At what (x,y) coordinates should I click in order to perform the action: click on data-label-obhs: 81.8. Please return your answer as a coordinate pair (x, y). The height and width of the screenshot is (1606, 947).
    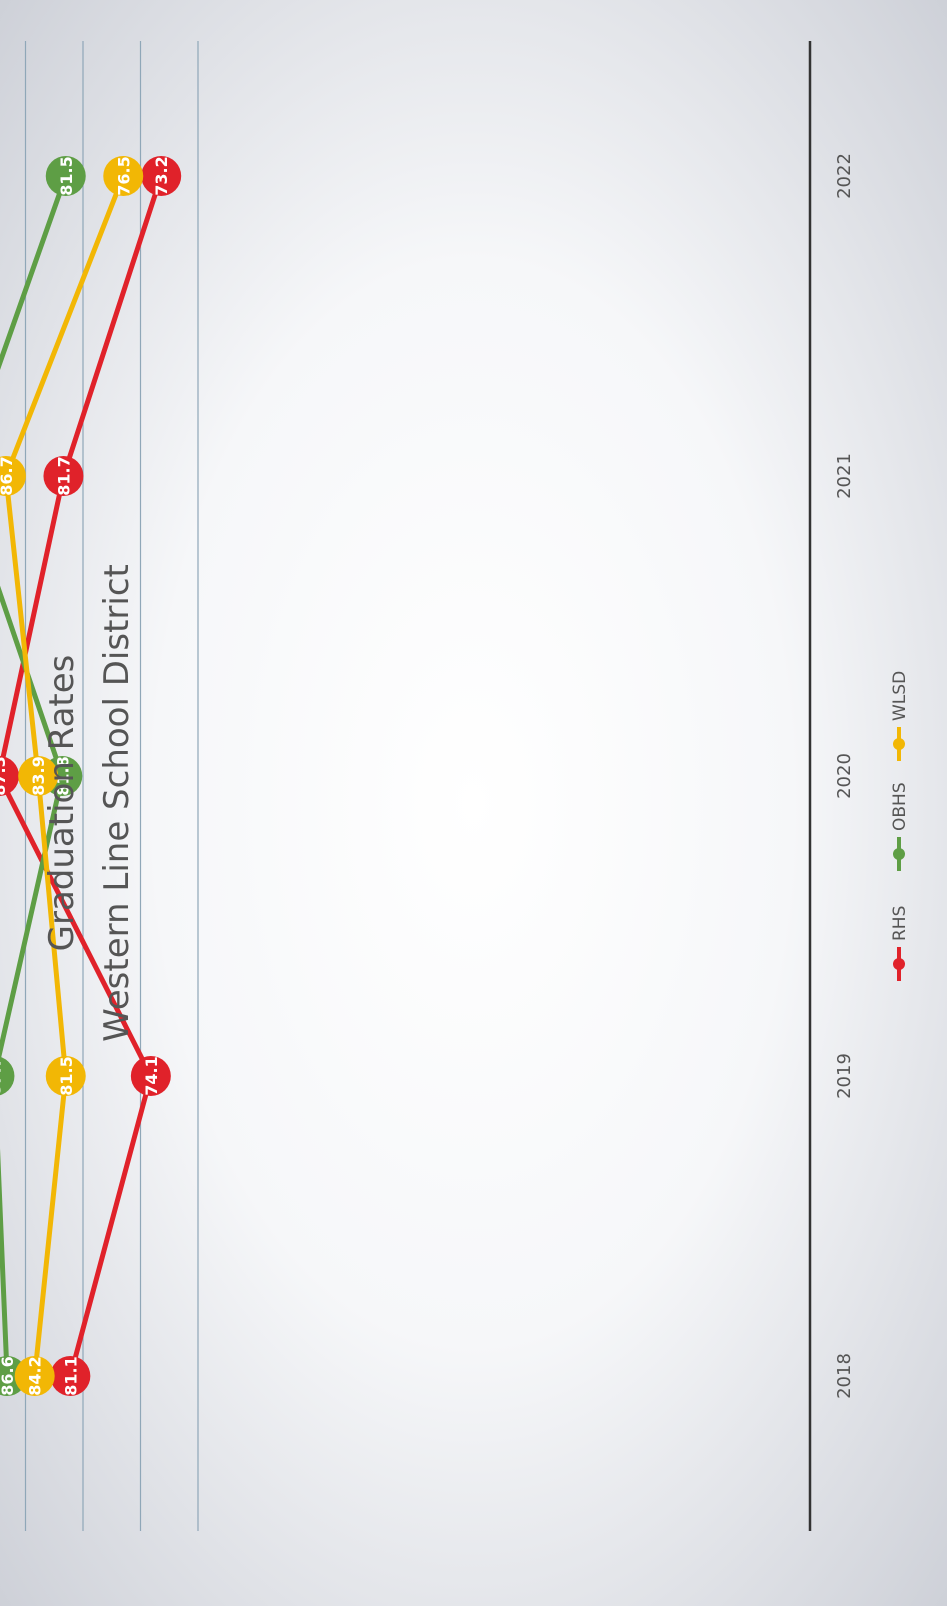
    Looking at the image, I should click on (62, 775).